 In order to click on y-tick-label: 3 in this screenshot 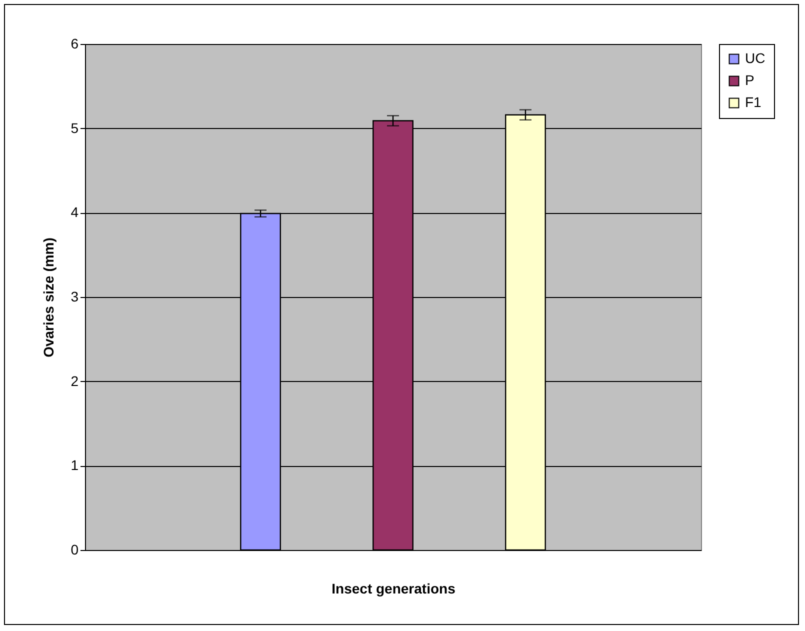, I will do `click(74, 296)`.